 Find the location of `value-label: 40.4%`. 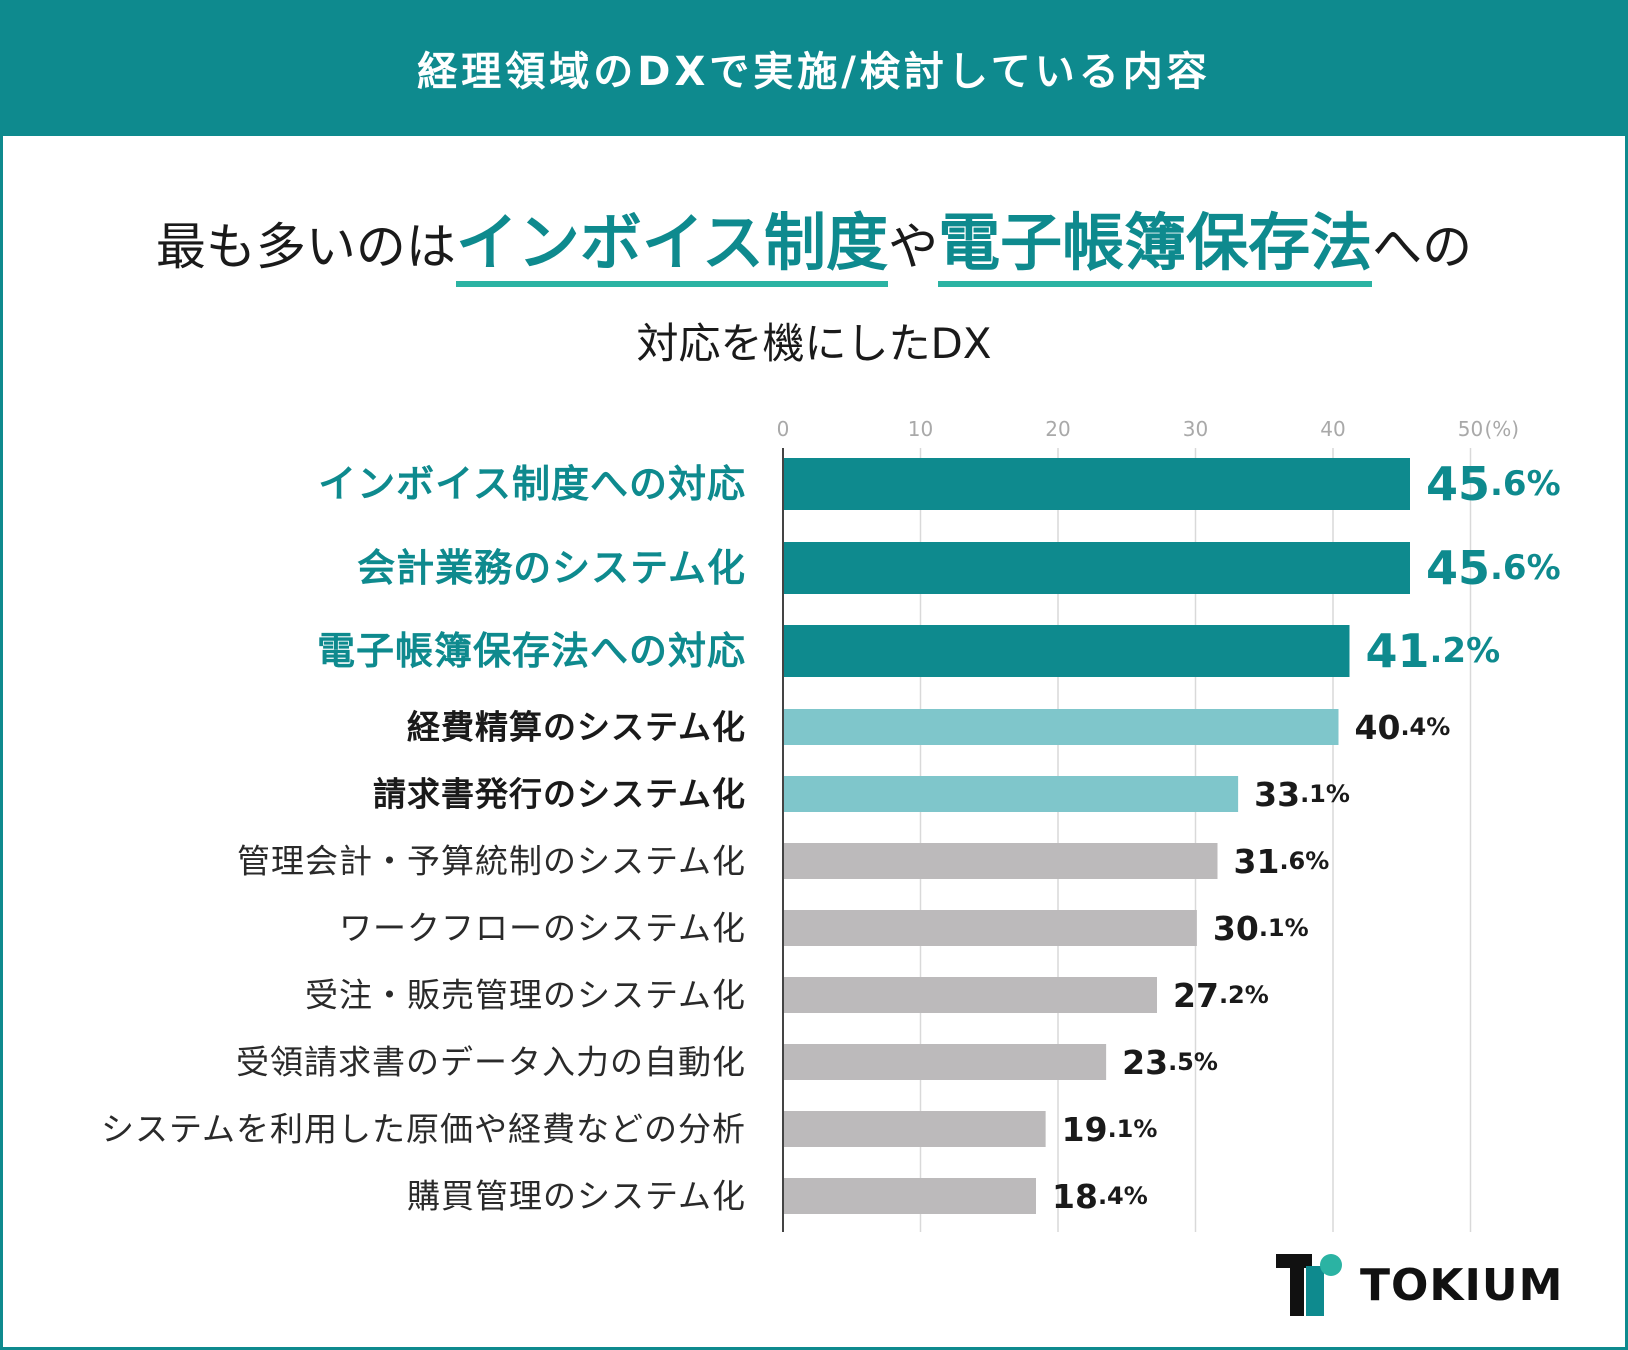

value-label: 40.4% is located at coordinates (1403, 727).